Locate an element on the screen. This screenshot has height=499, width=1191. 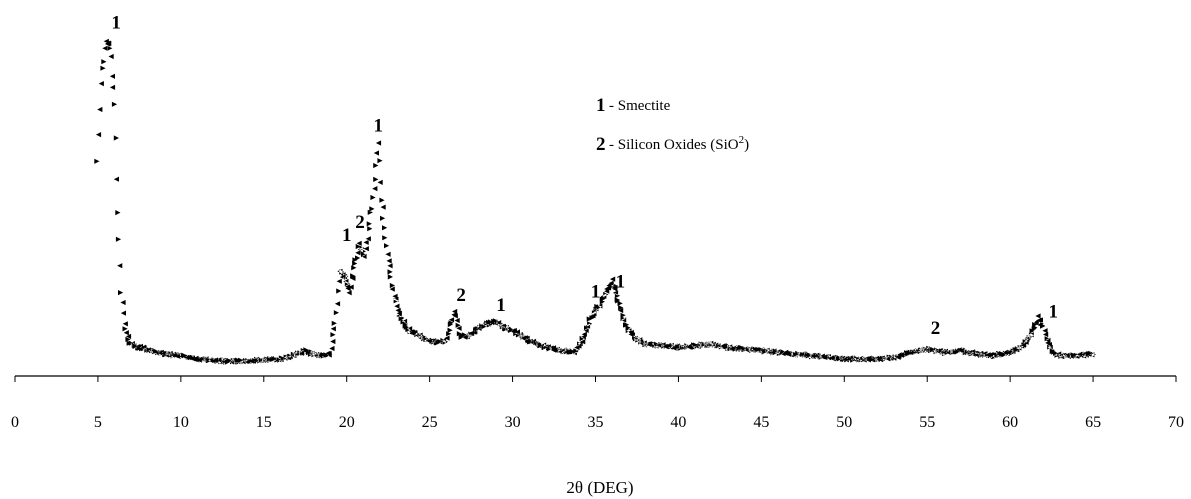
legend-entry-silicon-oxides: 2 - Silicon Oxides (SiO2) is located at coordinates (672, 144).